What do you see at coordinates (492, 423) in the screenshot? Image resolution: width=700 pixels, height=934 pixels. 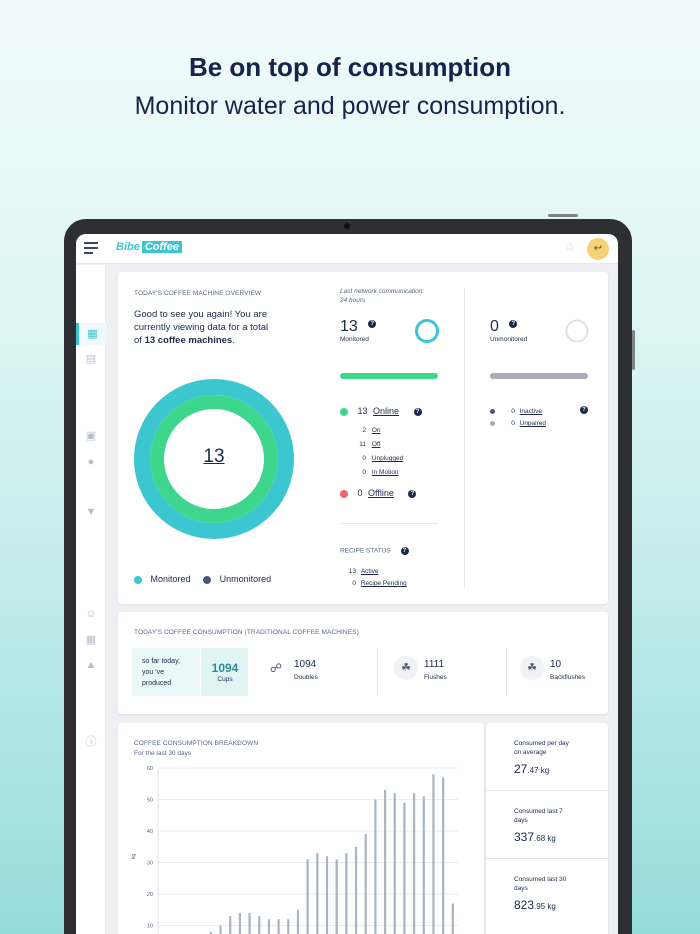 I see `unpaired-dot` at bounding box center [492, 423].